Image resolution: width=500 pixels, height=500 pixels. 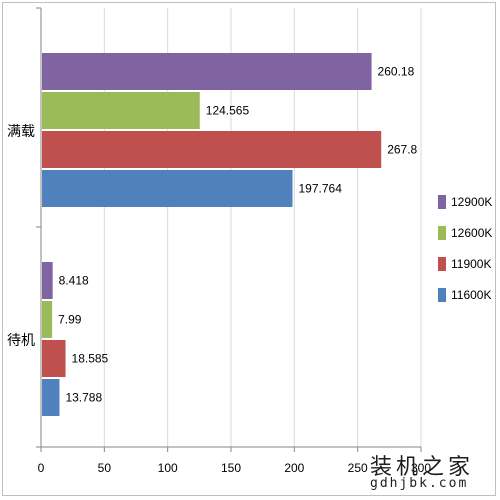 I want to click on x-tick-label: 250, so click(x=358, y=468).